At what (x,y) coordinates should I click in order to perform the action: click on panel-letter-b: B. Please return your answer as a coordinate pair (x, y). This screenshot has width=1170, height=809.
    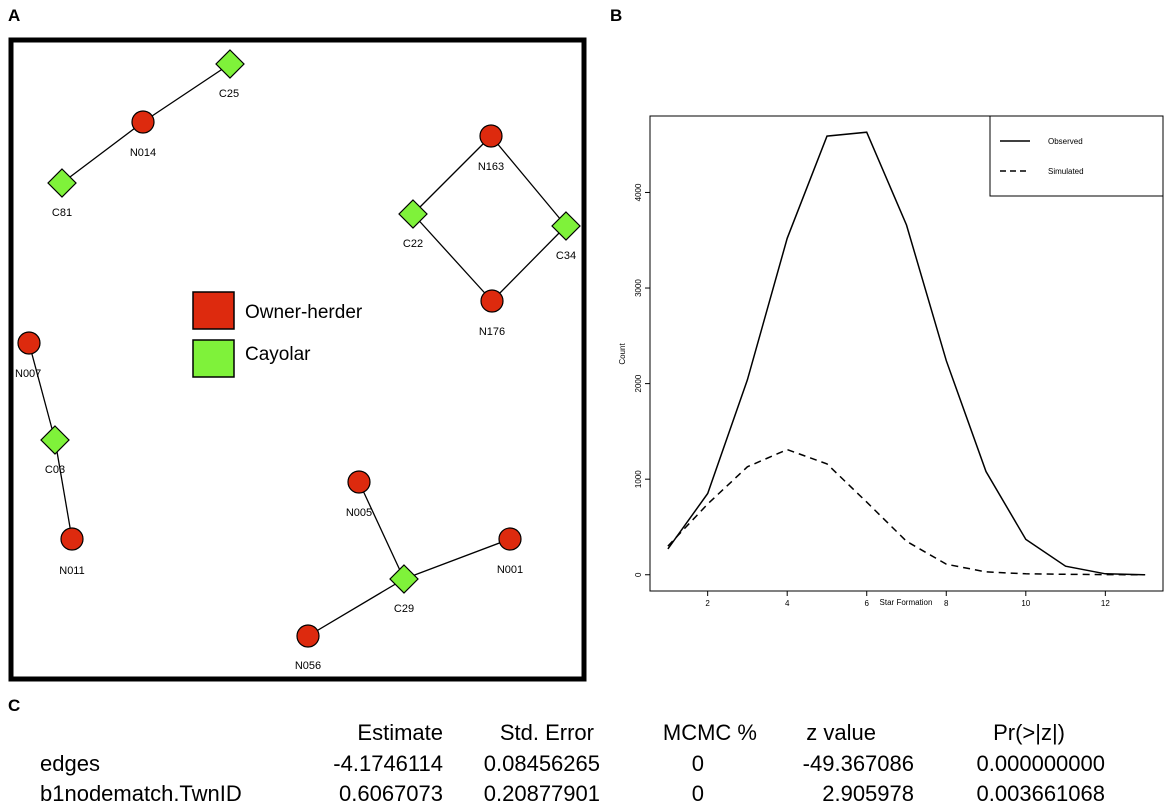
    Looking at the image, I should click on (616, 15).